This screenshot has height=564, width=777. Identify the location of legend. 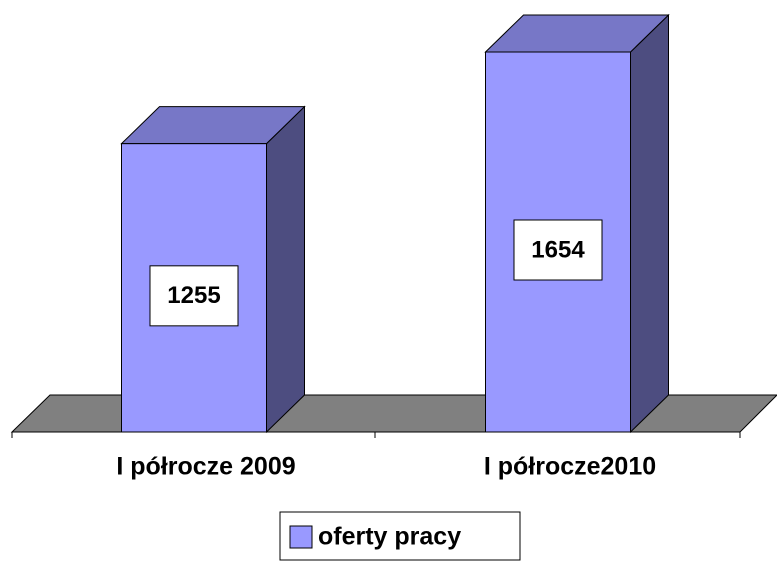
(400, 536).